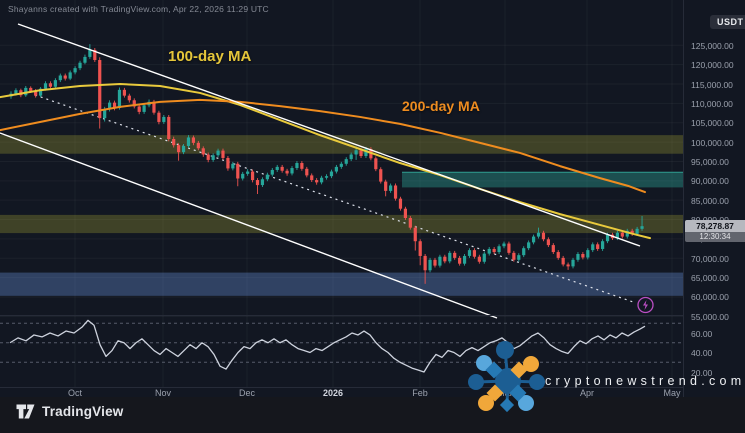 The image size is (745, 433). I want to click on time-axis-label: Mar, so click(505, 393).